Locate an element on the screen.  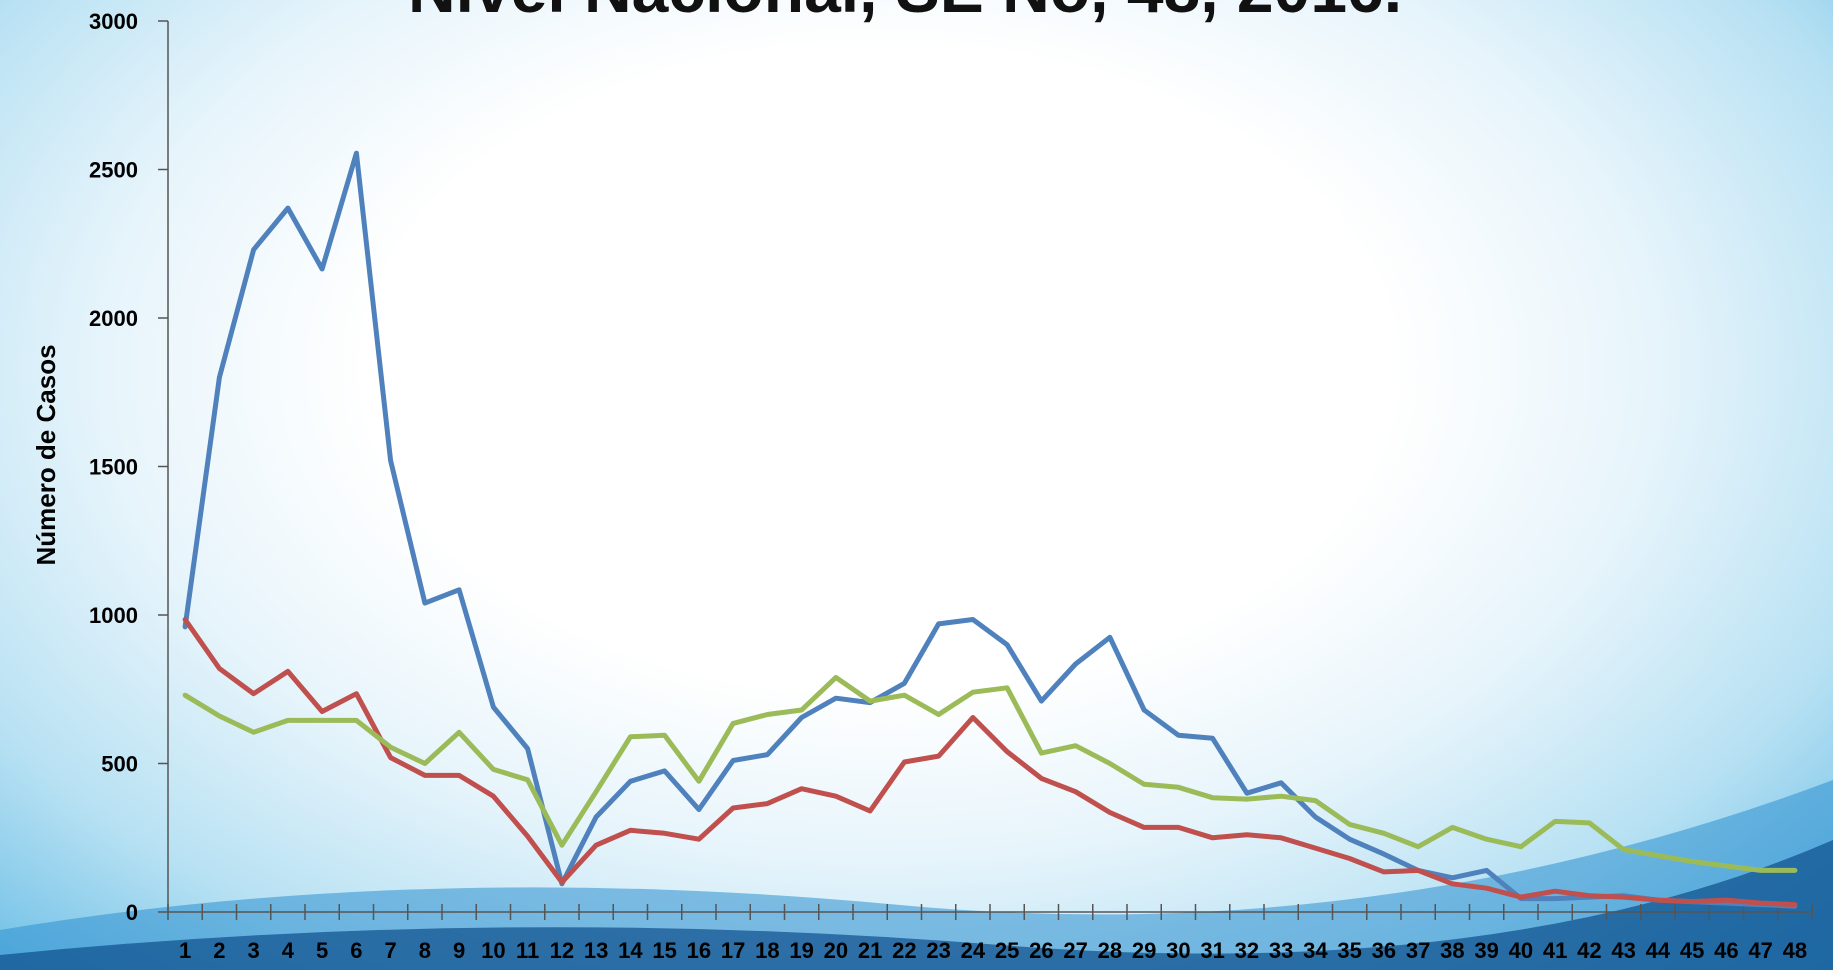
x-tick-label: 18 is located at coordinates (767, 950).